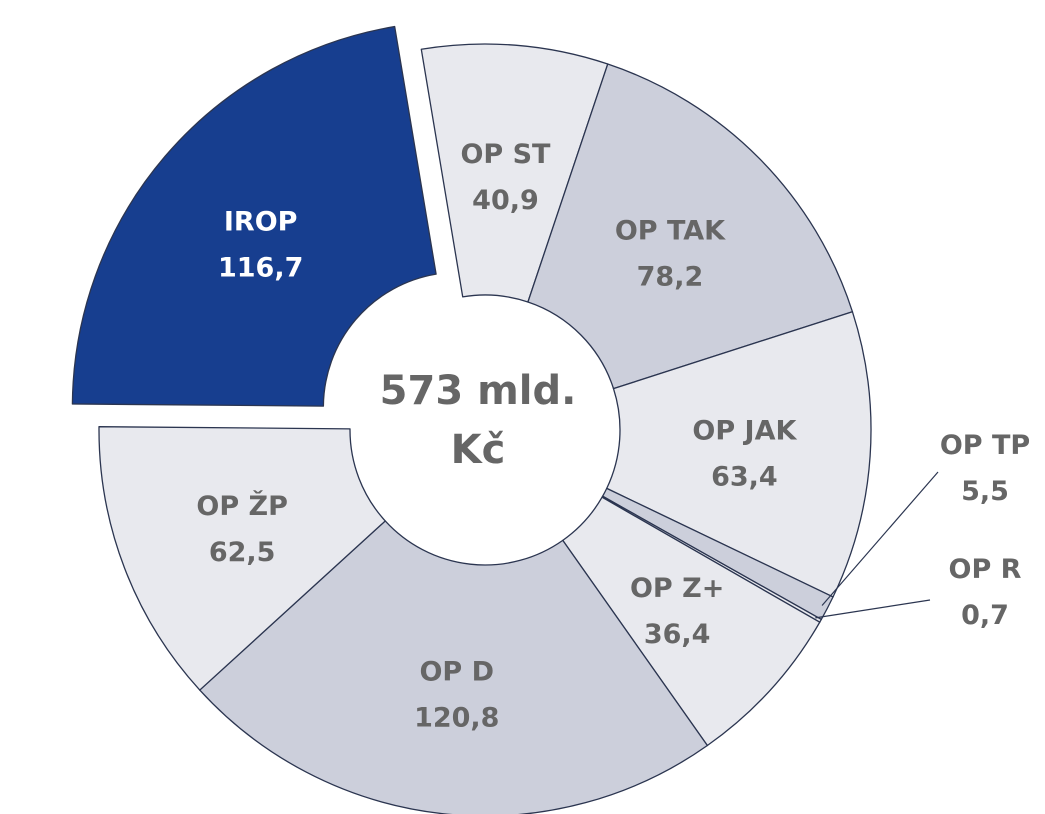 The image size is (1045, 814). What do you see at coordinates (880, 538) in the screenshot?
I see `leader-line-op-tp` at bounding box center [880, 538].